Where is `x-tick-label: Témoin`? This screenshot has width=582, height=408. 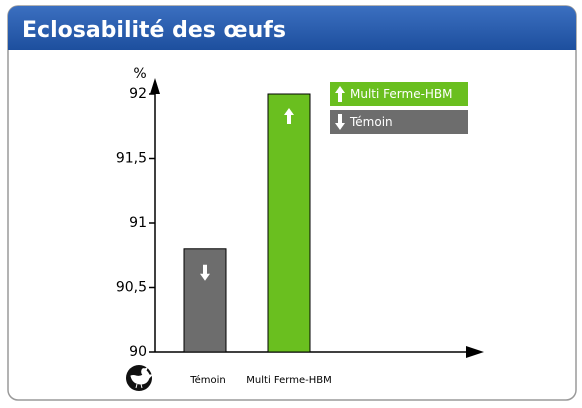 x-tick-label: Témoin is located at coordinates (207, 380).